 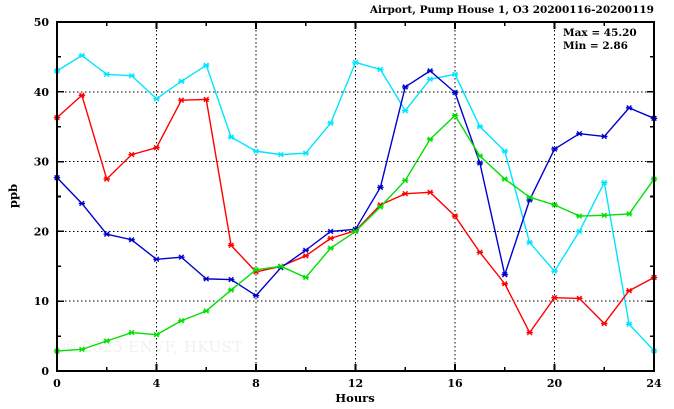 What do you see at coordinates (256, 383) in the screenshot?
I see `x-tick-label: 8` at bounding box center [256, 383].